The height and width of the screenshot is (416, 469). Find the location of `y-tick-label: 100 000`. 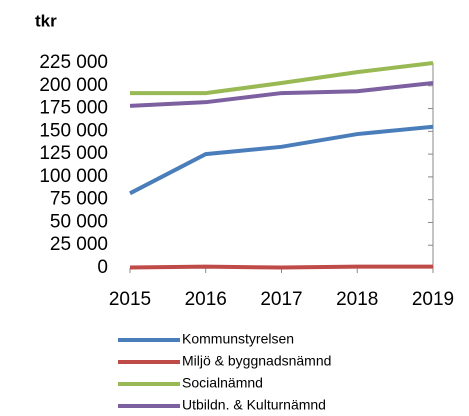

y-tick-label: 100 000 is located at coordinates (73, 176).